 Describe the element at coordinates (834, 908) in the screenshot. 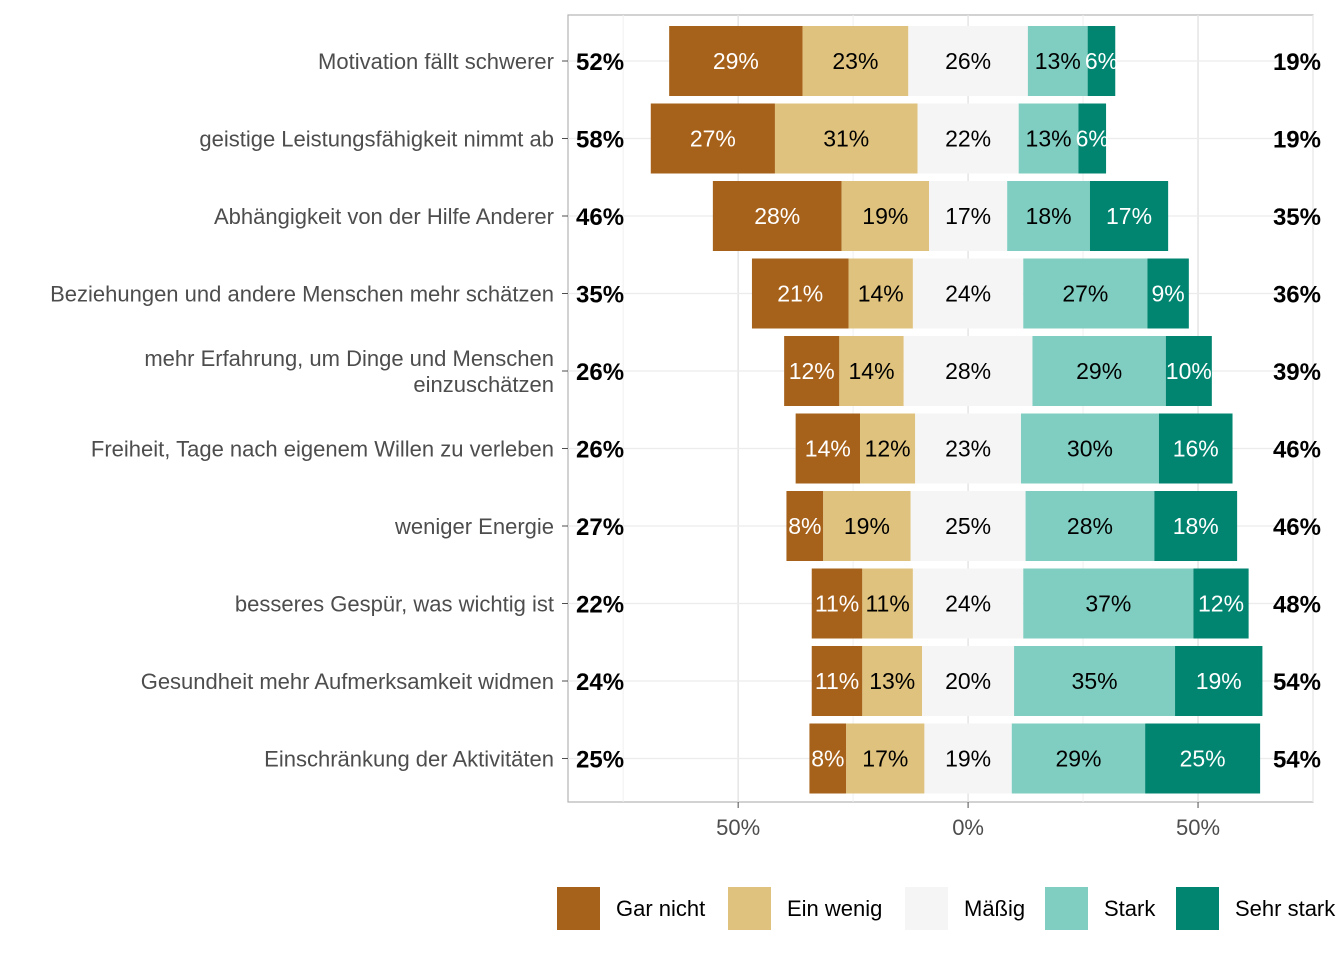

I see `legend-label: Ein wenig` at that location.